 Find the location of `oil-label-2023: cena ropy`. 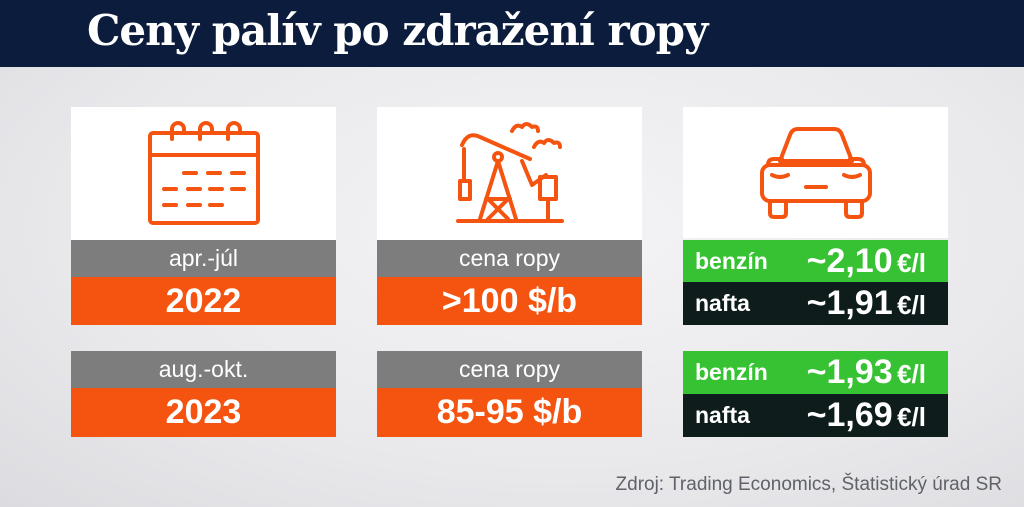

oil-label-2023: cena ropy is located at coordinates (509, 369).